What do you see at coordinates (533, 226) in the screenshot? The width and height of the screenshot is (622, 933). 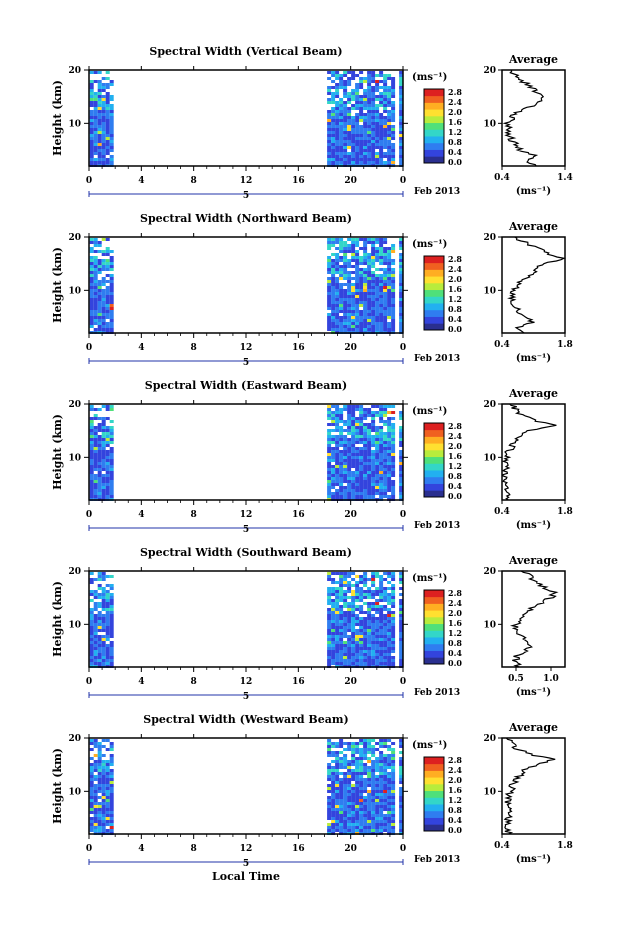 I see `average-title: Average` at bounding box center [533, 226].